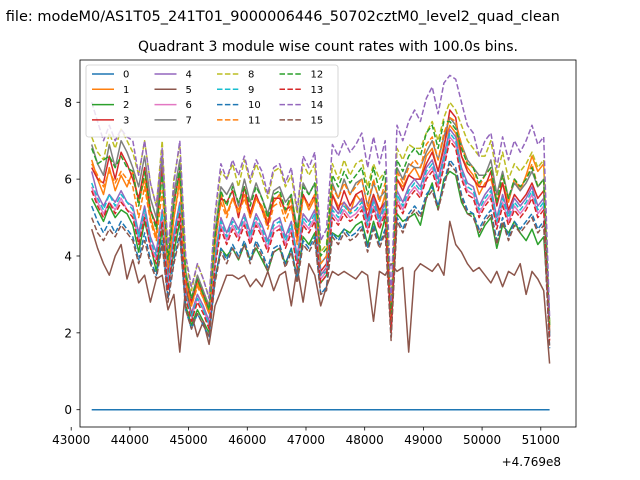  I want to click on legend-label-1: 1, so click(126, 90).